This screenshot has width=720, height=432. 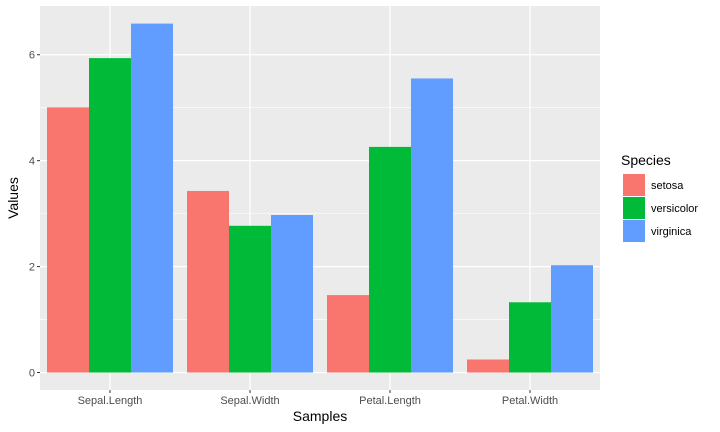 I want to click on legend-label-setosa: setosa, so click(x=667, y=186).